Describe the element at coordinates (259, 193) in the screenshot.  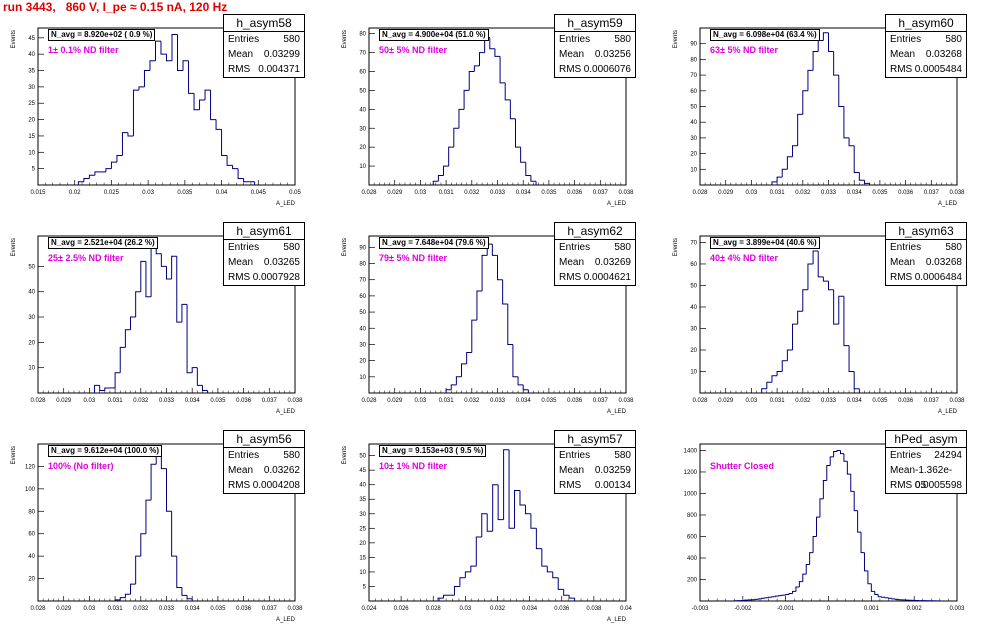
I see `x-tick-label: 0.045` at that location.